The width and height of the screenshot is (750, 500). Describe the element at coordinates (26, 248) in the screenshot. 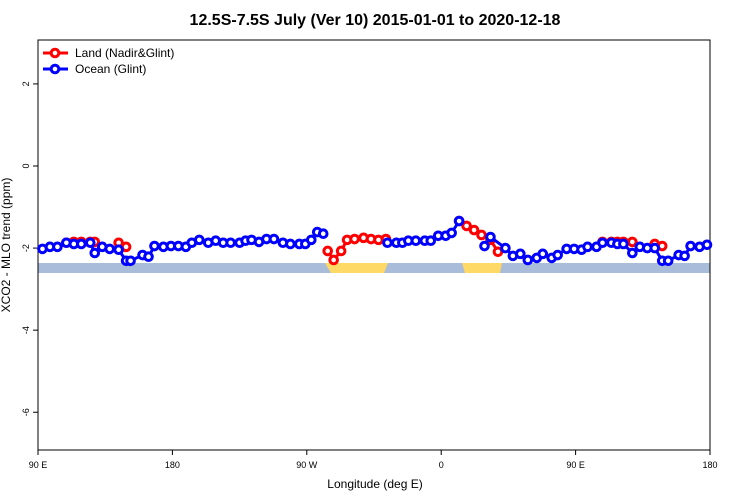

I see `y-tick-label: -2` at that location.